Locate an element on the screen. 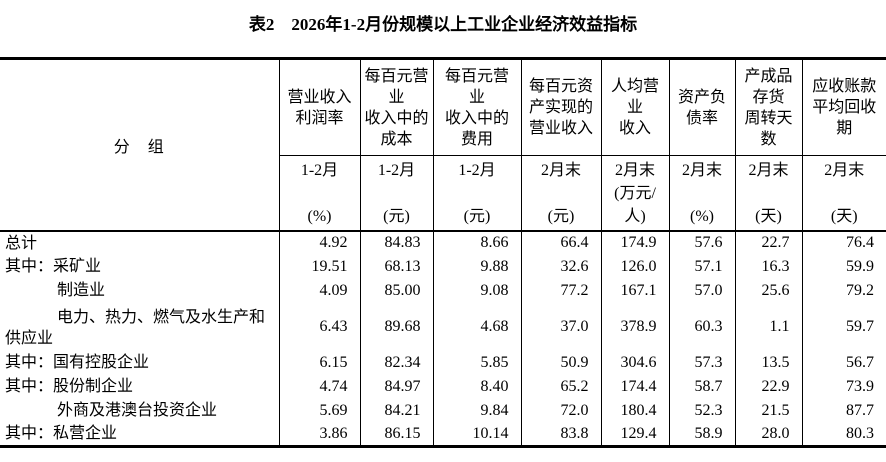  value-cell: 79.2 is located at coordinates (843, 290).